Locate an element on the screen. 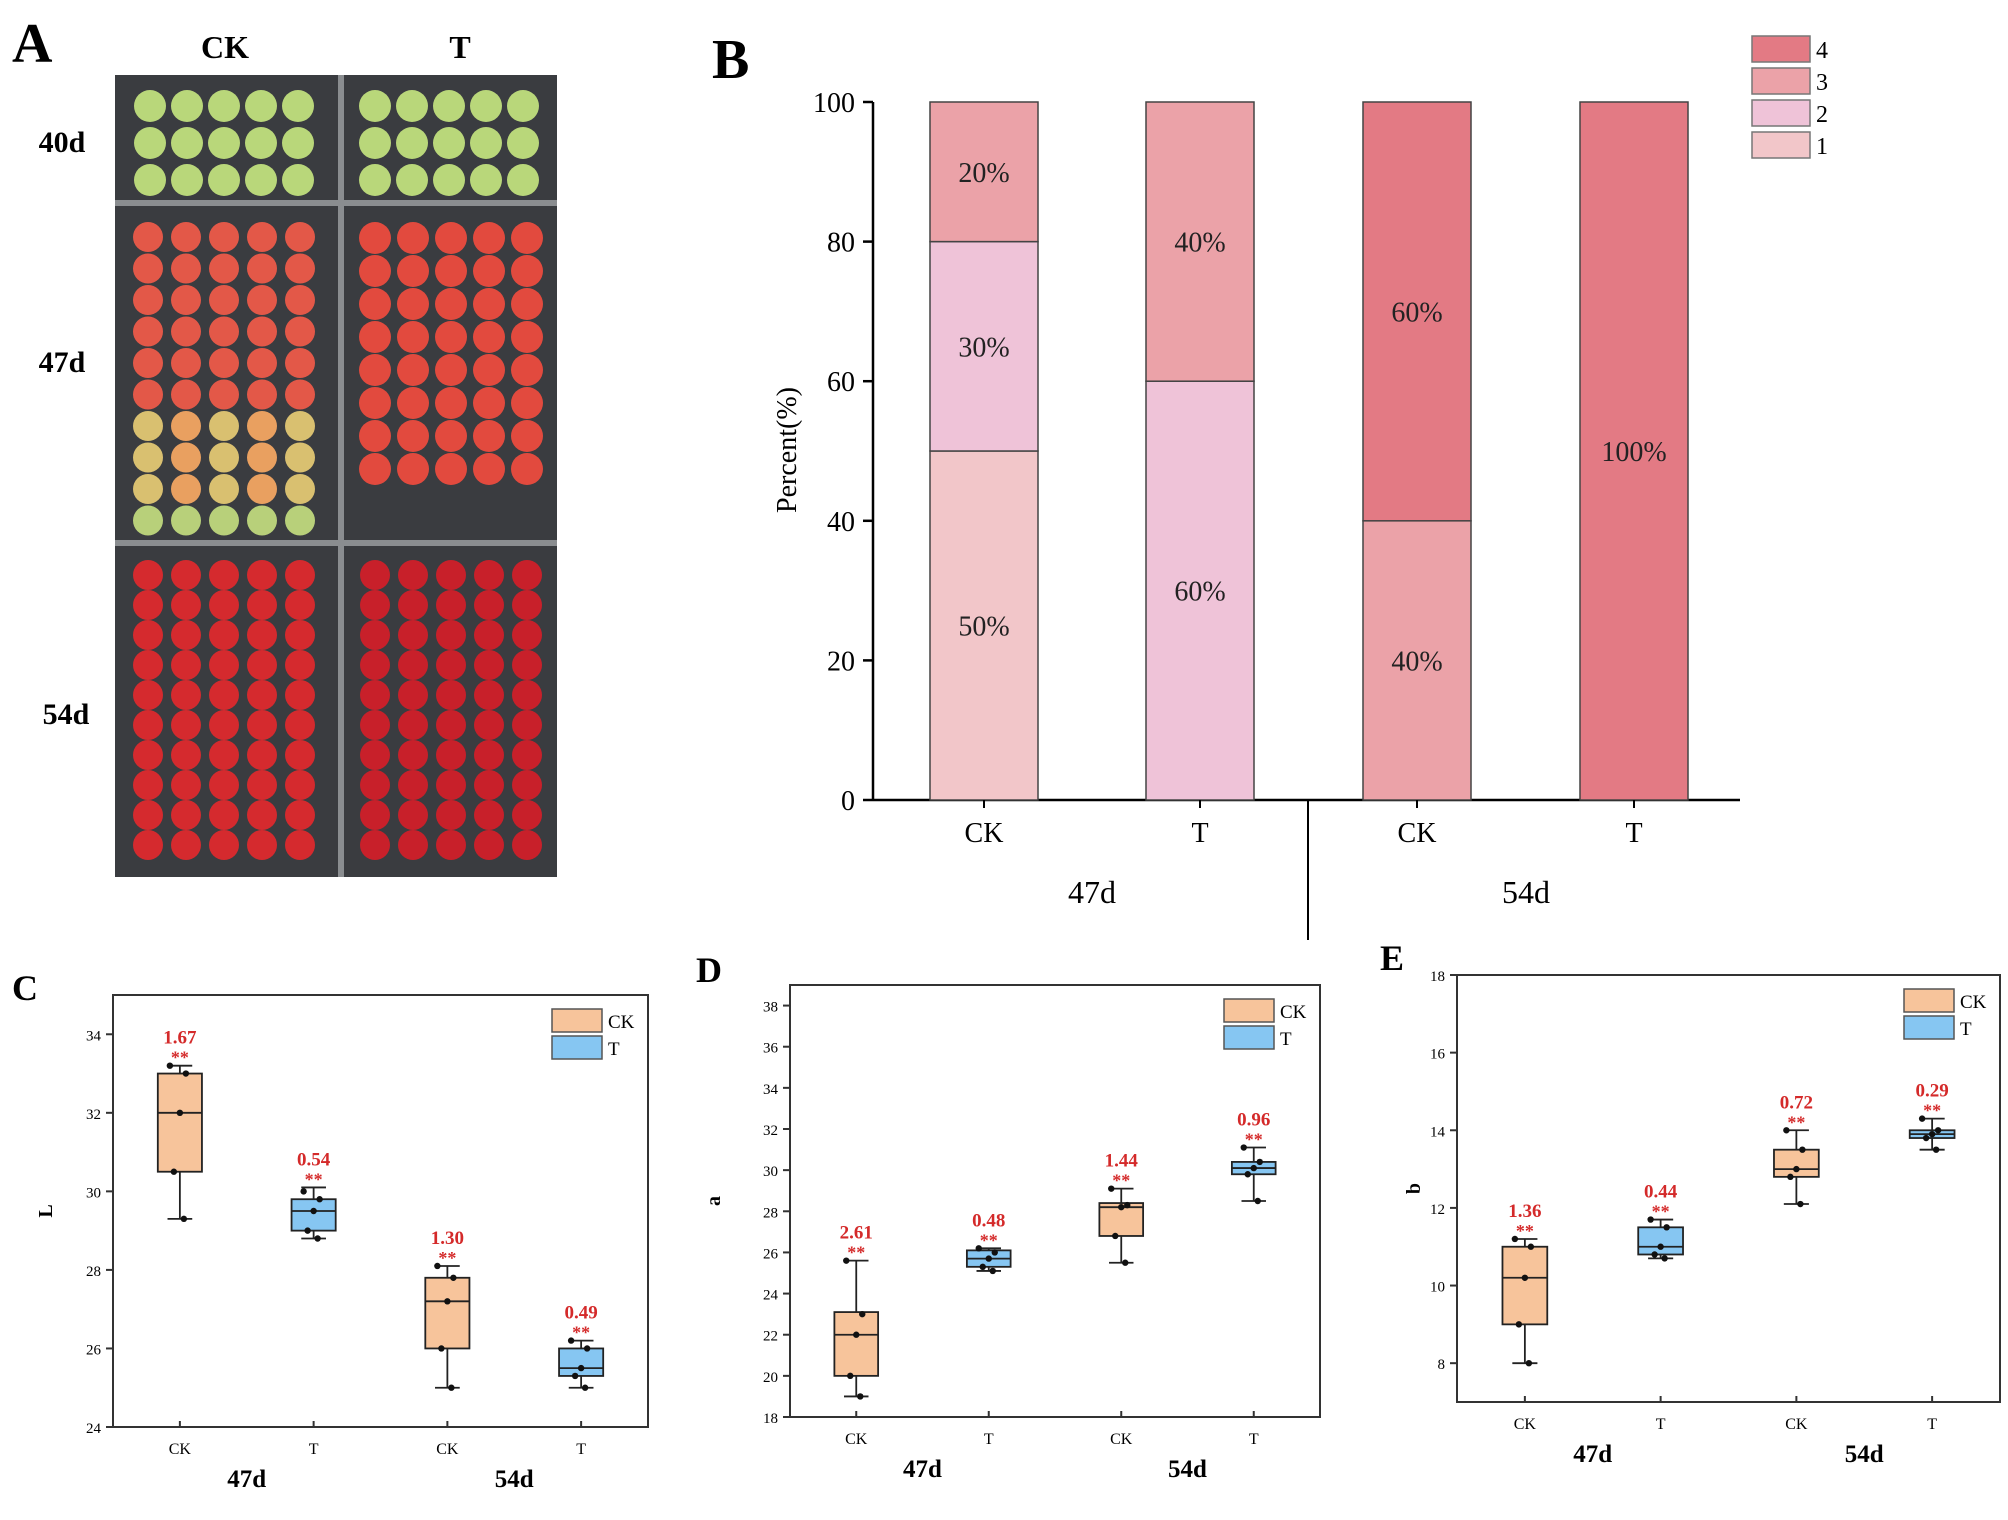 This screenshot has height=1520, width=2008. legend-label: T is located at coordinates (1966, 1029).